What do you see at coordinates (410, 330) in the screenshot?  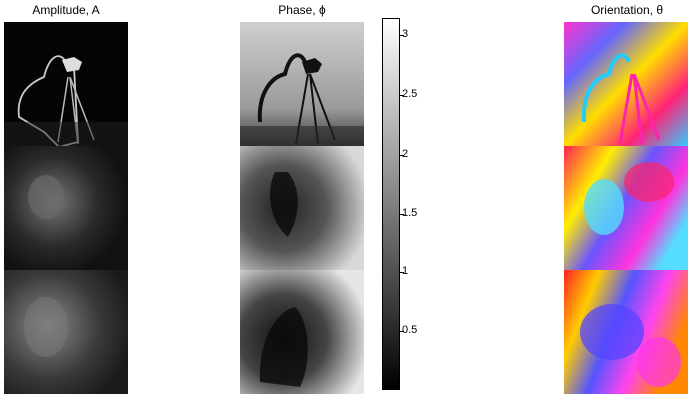 I see `colorbar-tick-label: 0.5` at bounding box center [410, 330].